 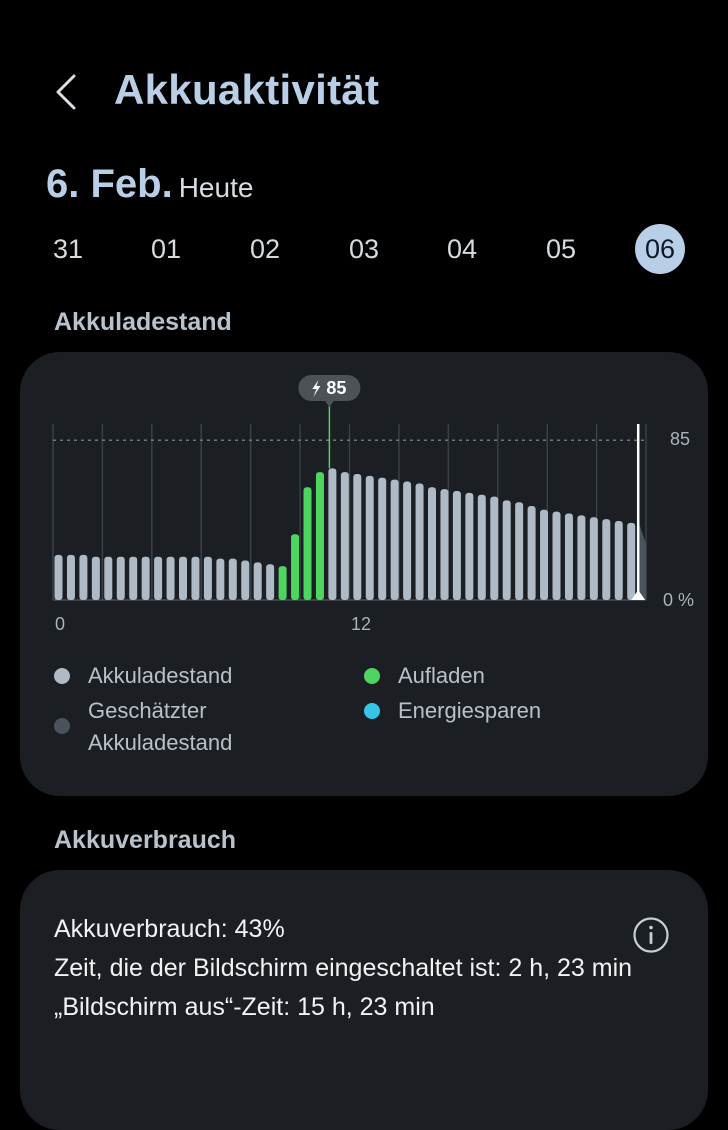 I want to click on day-06-selected: 06, so click(x=660, y=249).